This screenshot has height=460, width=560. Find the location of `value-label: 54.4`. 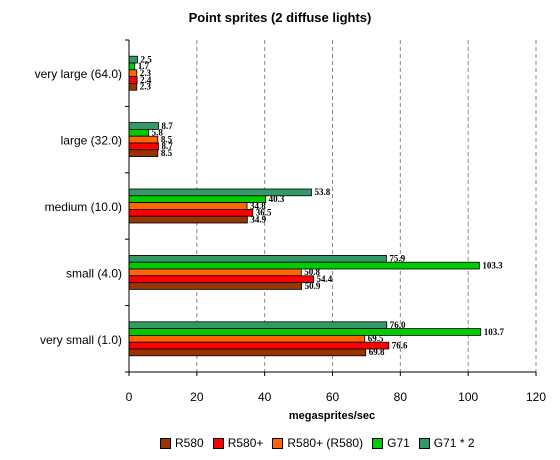

value-label: 54.4 is located at coordinates (325, 279).